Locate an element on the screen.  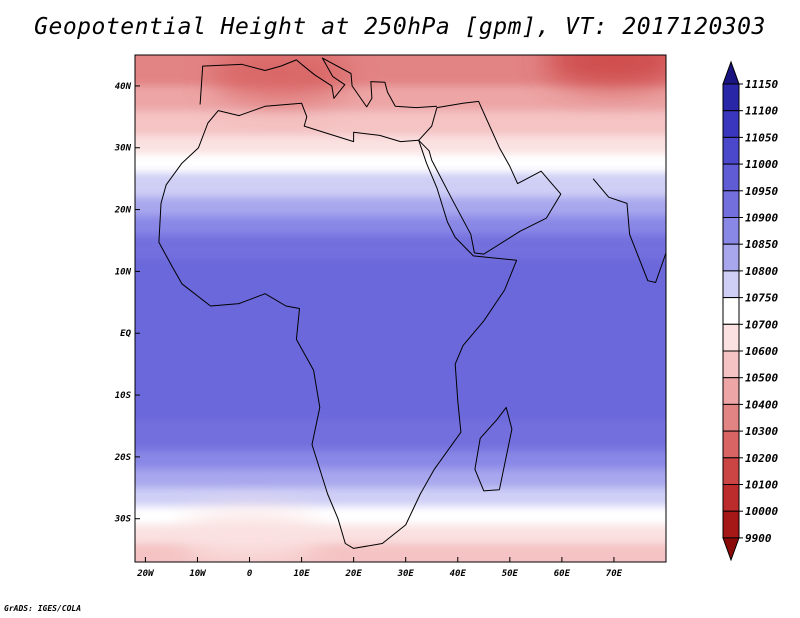
europe-coastline is located at coordinates (318, 83).